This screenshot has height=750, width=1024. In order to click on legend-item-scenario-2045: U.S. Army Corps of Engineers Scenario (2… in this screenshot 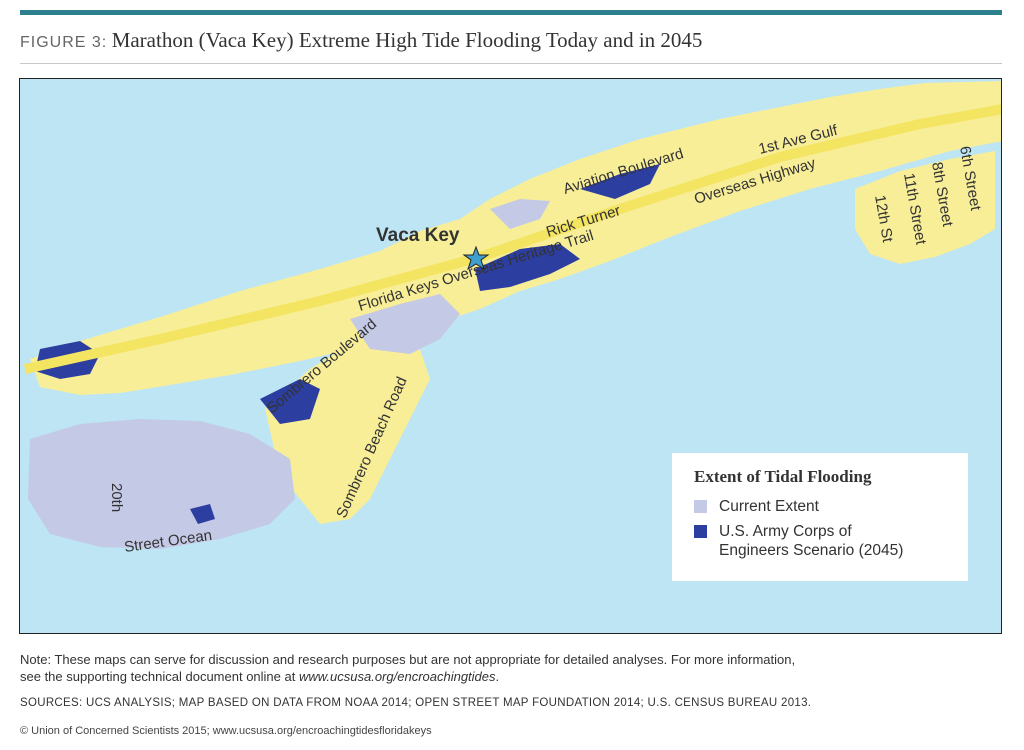, I will do `click(820, 541)`.